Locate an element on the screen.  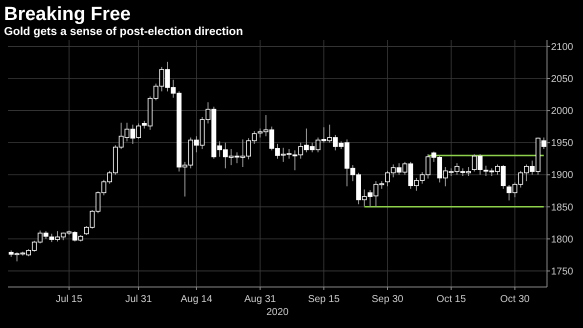
x-tick-label: Jul 15 is located at coordinates (69, 299).